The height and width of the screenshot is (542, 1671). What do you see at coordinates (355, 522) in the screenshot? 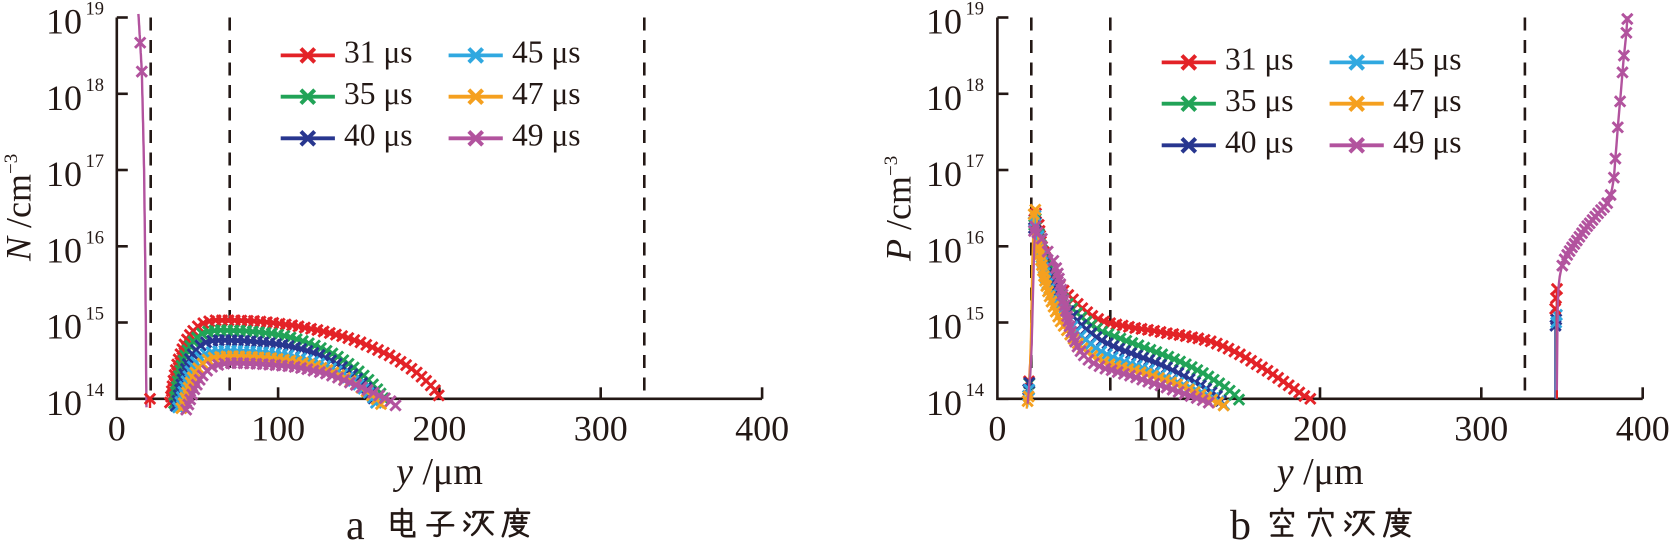
I see `svg-text: a` at bounding box center [355, 522].